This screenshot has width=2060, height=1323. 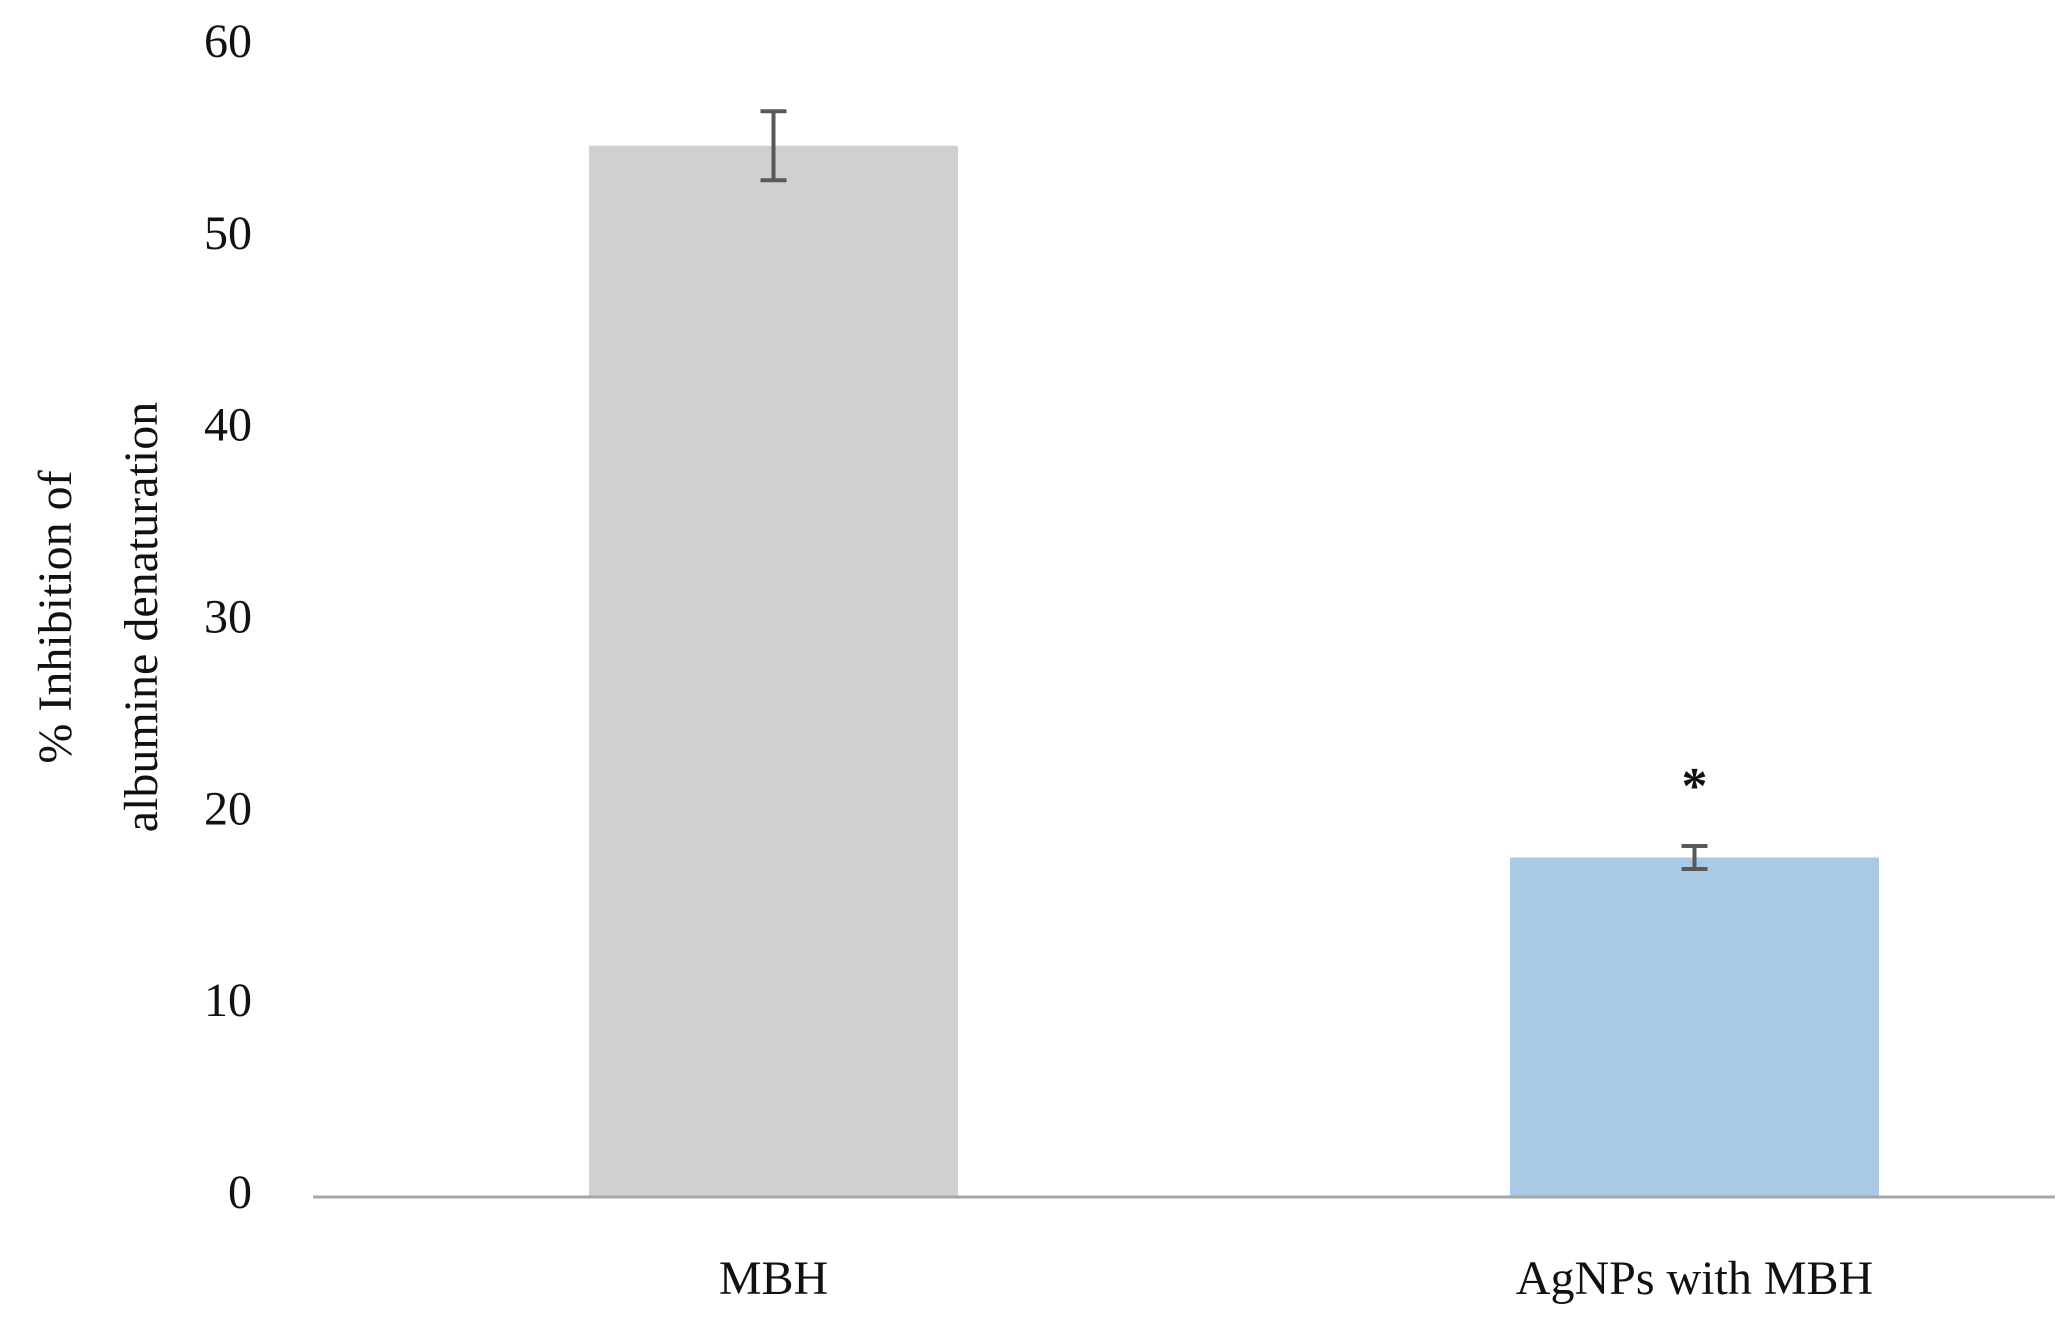 I want to click on y-tick-label: 0, so click(x=240, y=1192).